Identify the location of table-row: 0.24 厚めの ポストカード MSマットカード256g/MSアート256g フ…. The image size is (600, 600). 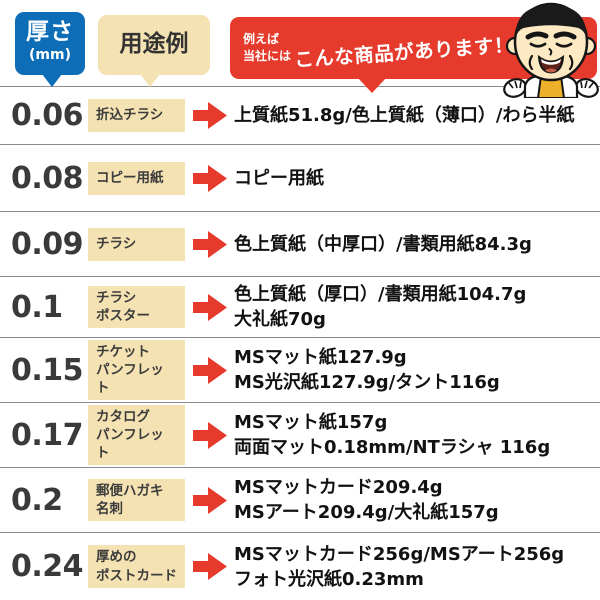
(300, 566).